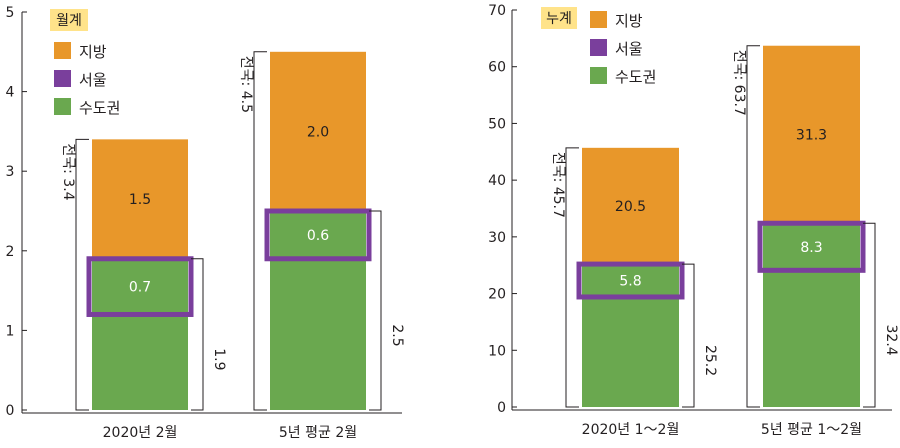 Image resolution: width=900 pixels, height=448 pixels. I want to click on y-tick-label: 30, so click(497, 238).